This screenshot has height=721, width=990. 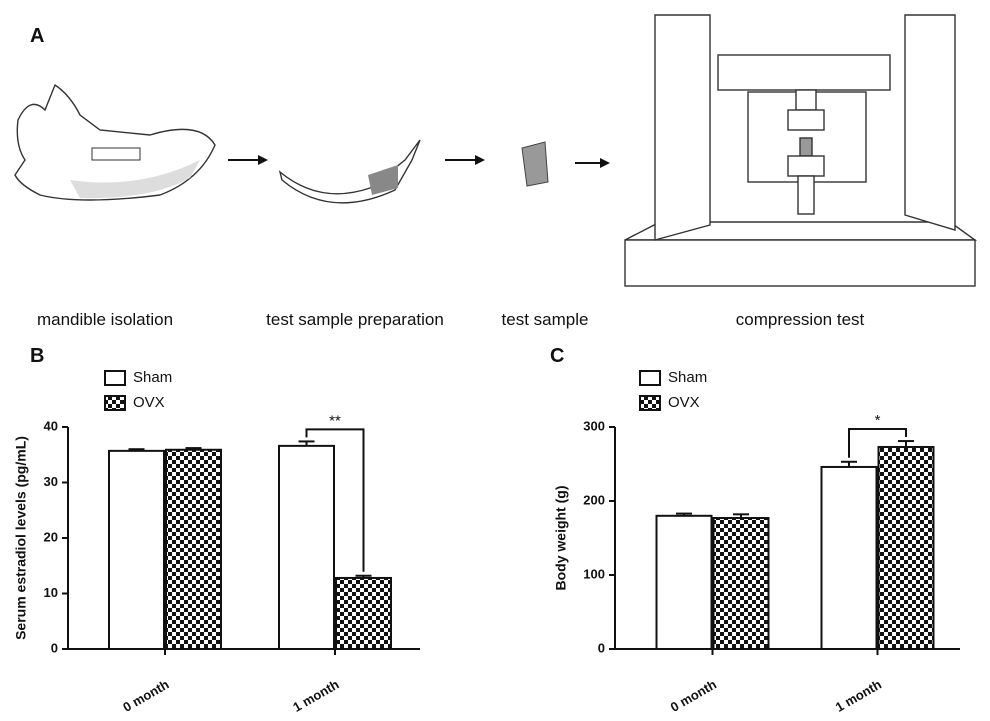 What do you see at coordinates (355, 319) in the screenshot?
I see `step-caption: test sample preparation` at bounding box center [355, 319].